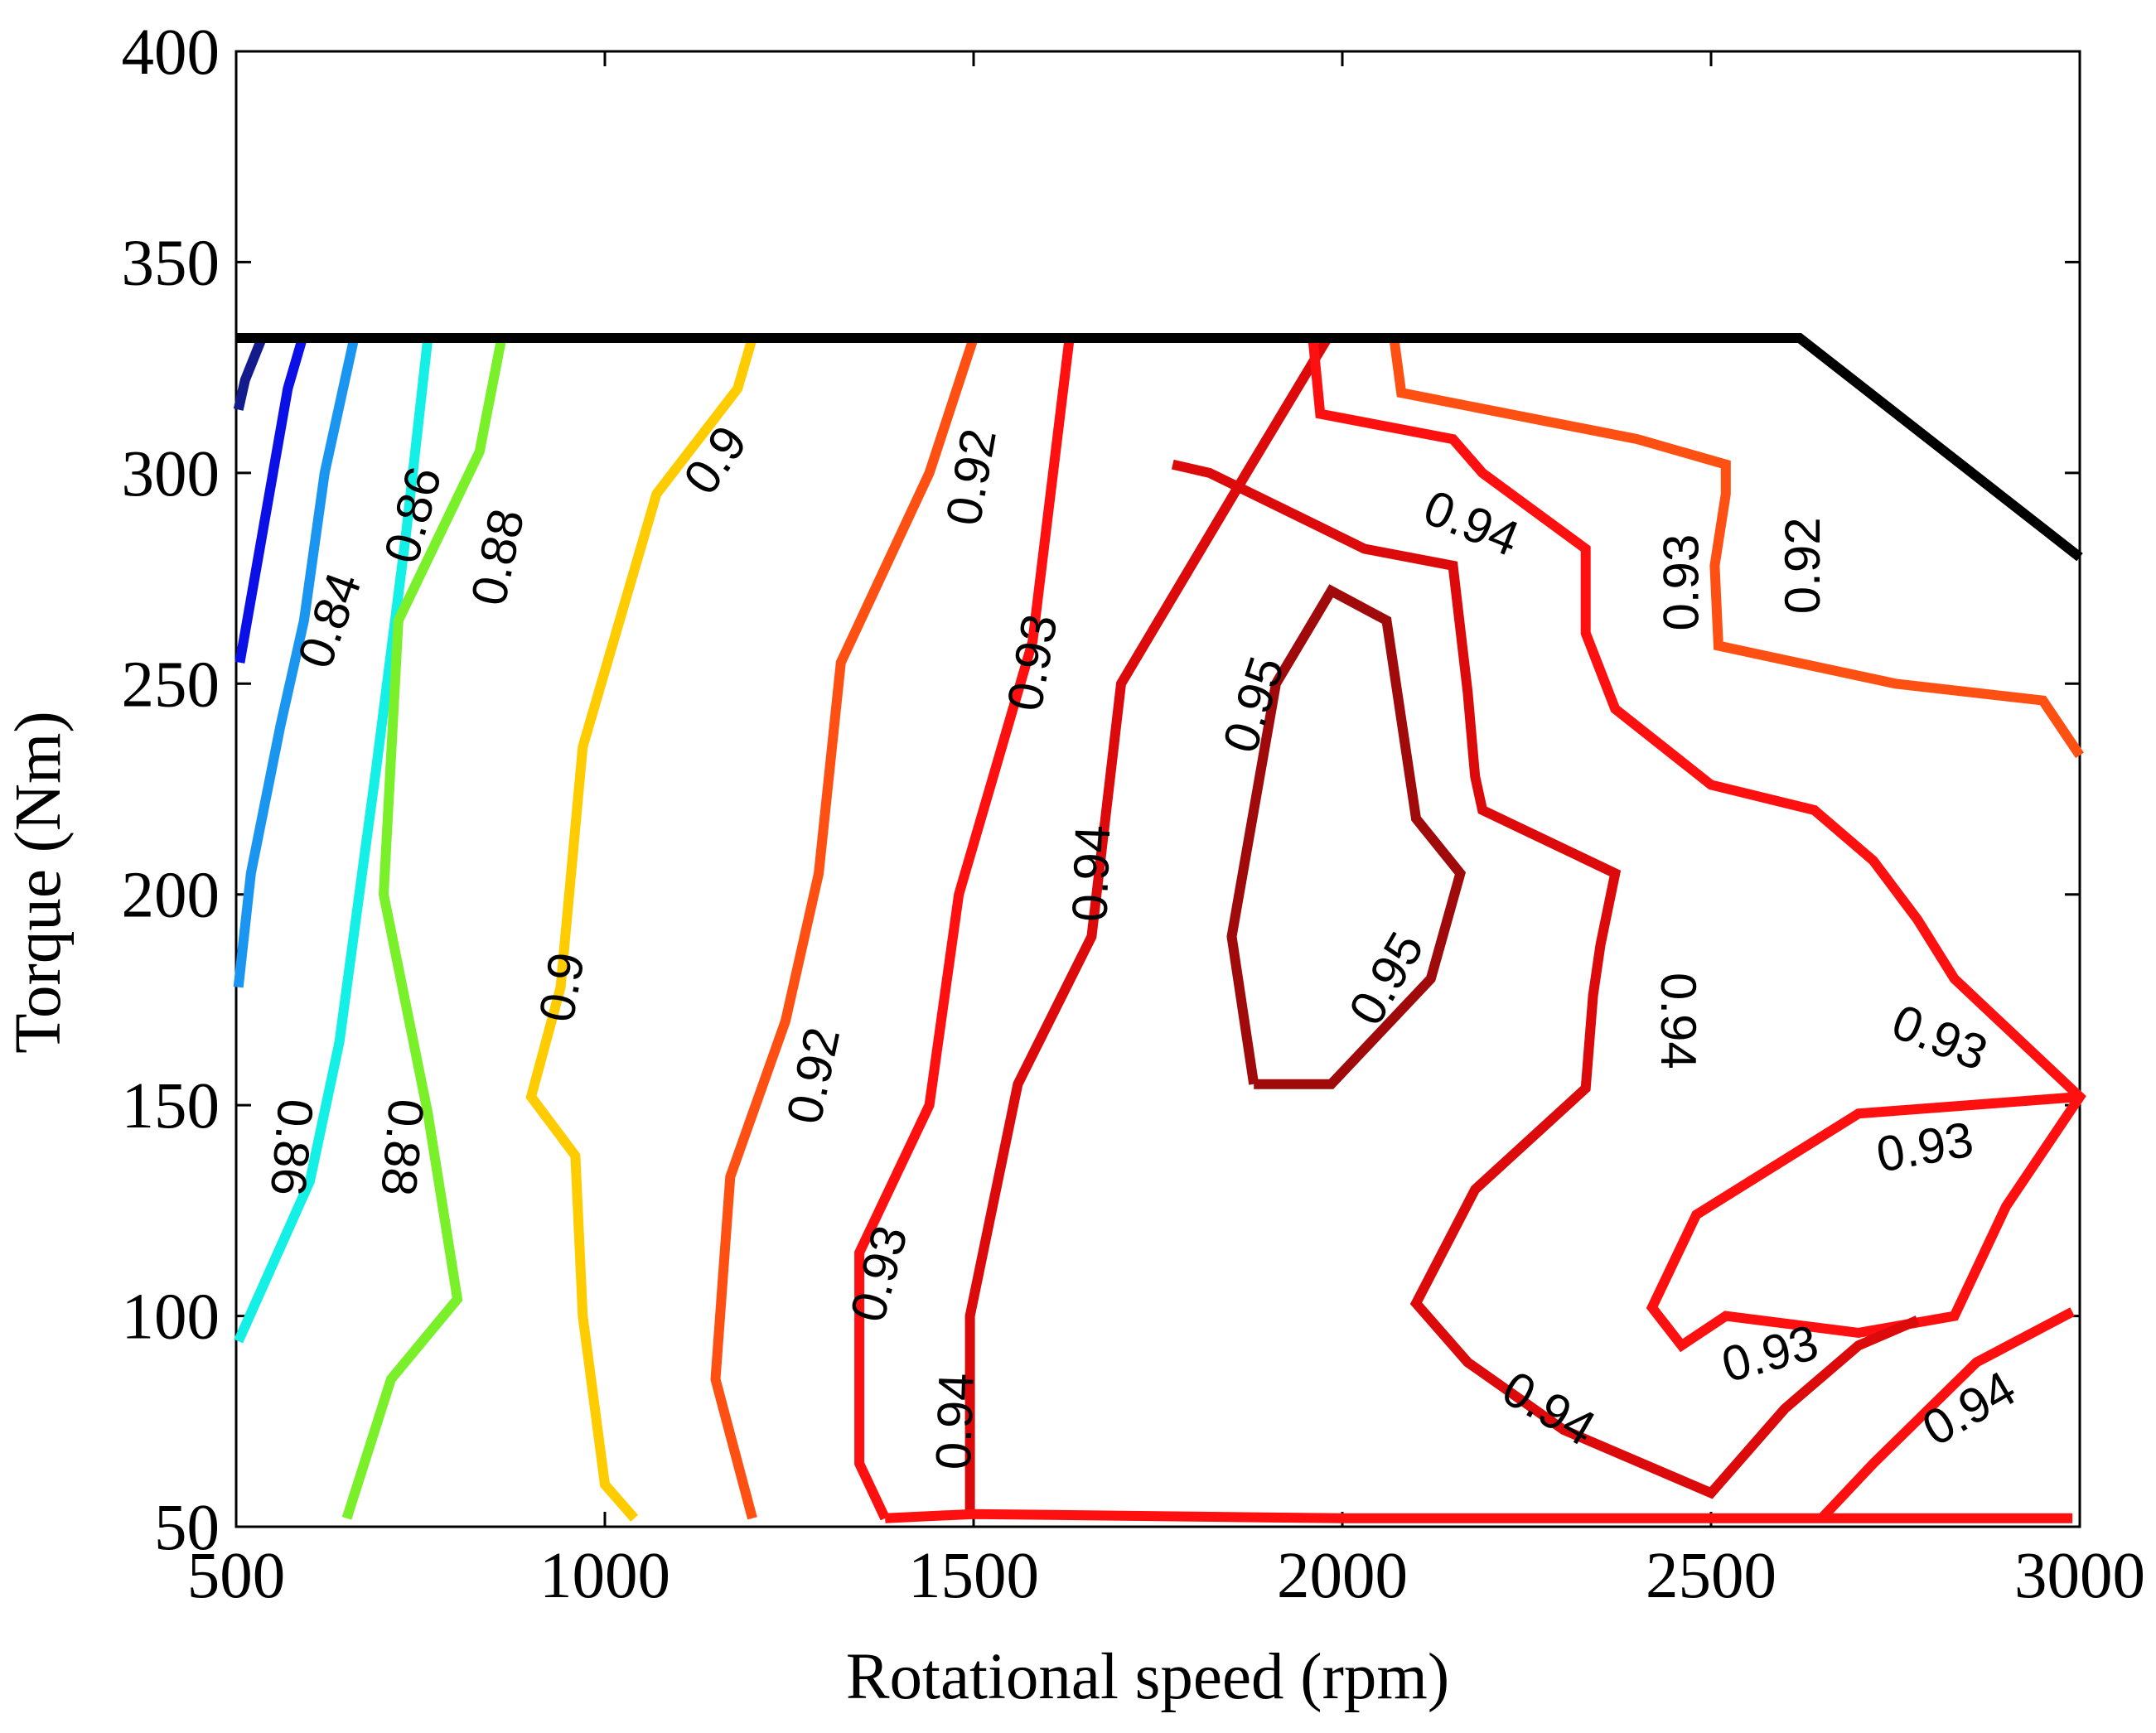 This screenshot has height=1733, width=2156. Describe the element at coordinates (171, 1106) in the screenshot. I see `y-tick-label: 150` at that location.